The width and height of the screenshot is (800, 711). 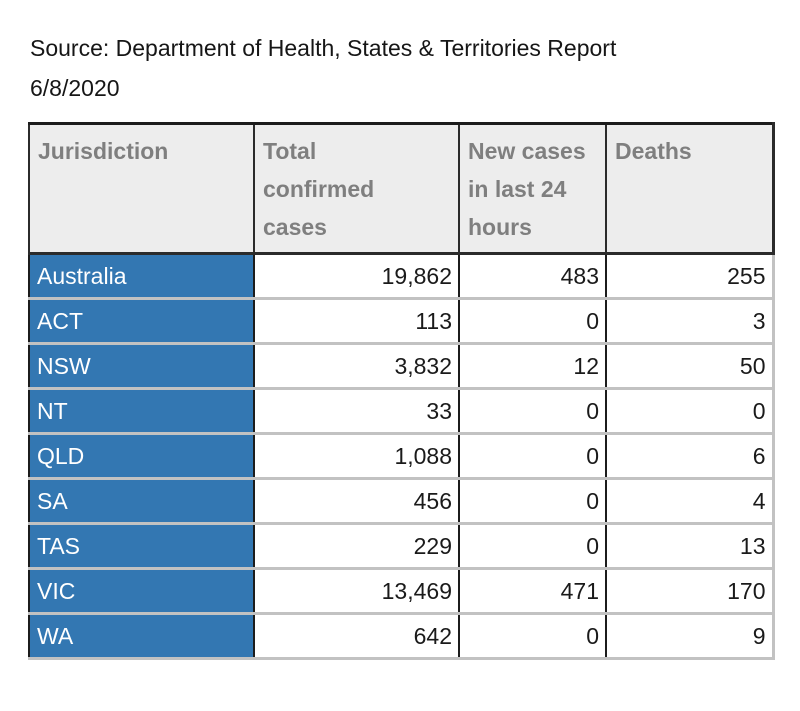 What do you see at coordinates (690, 591) in the screenshot?
I see `cell-deaths: 170` at bounding box center [690, 591].